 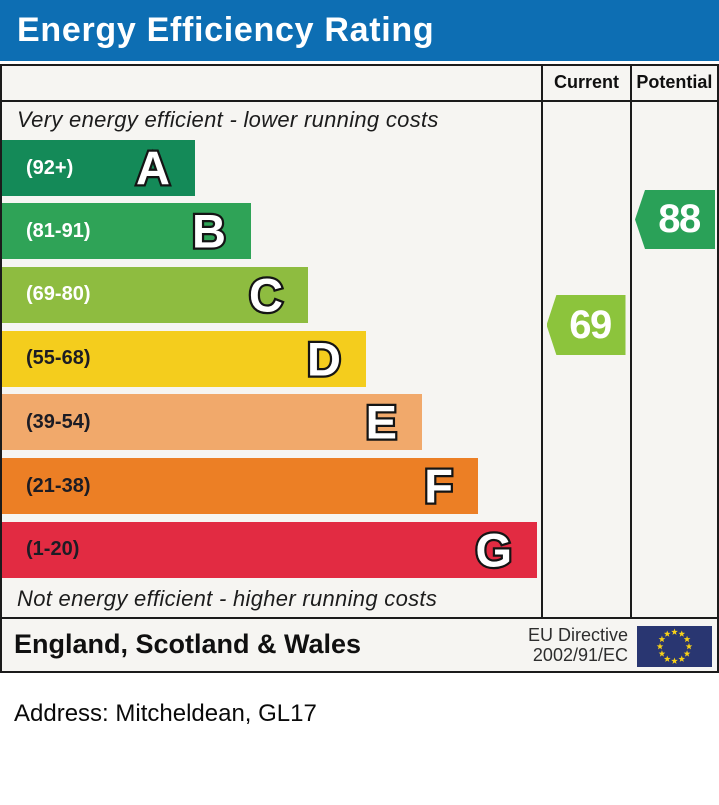 I want to click on region-label: England, Scotland & Wales, so click(x=188, y=644).